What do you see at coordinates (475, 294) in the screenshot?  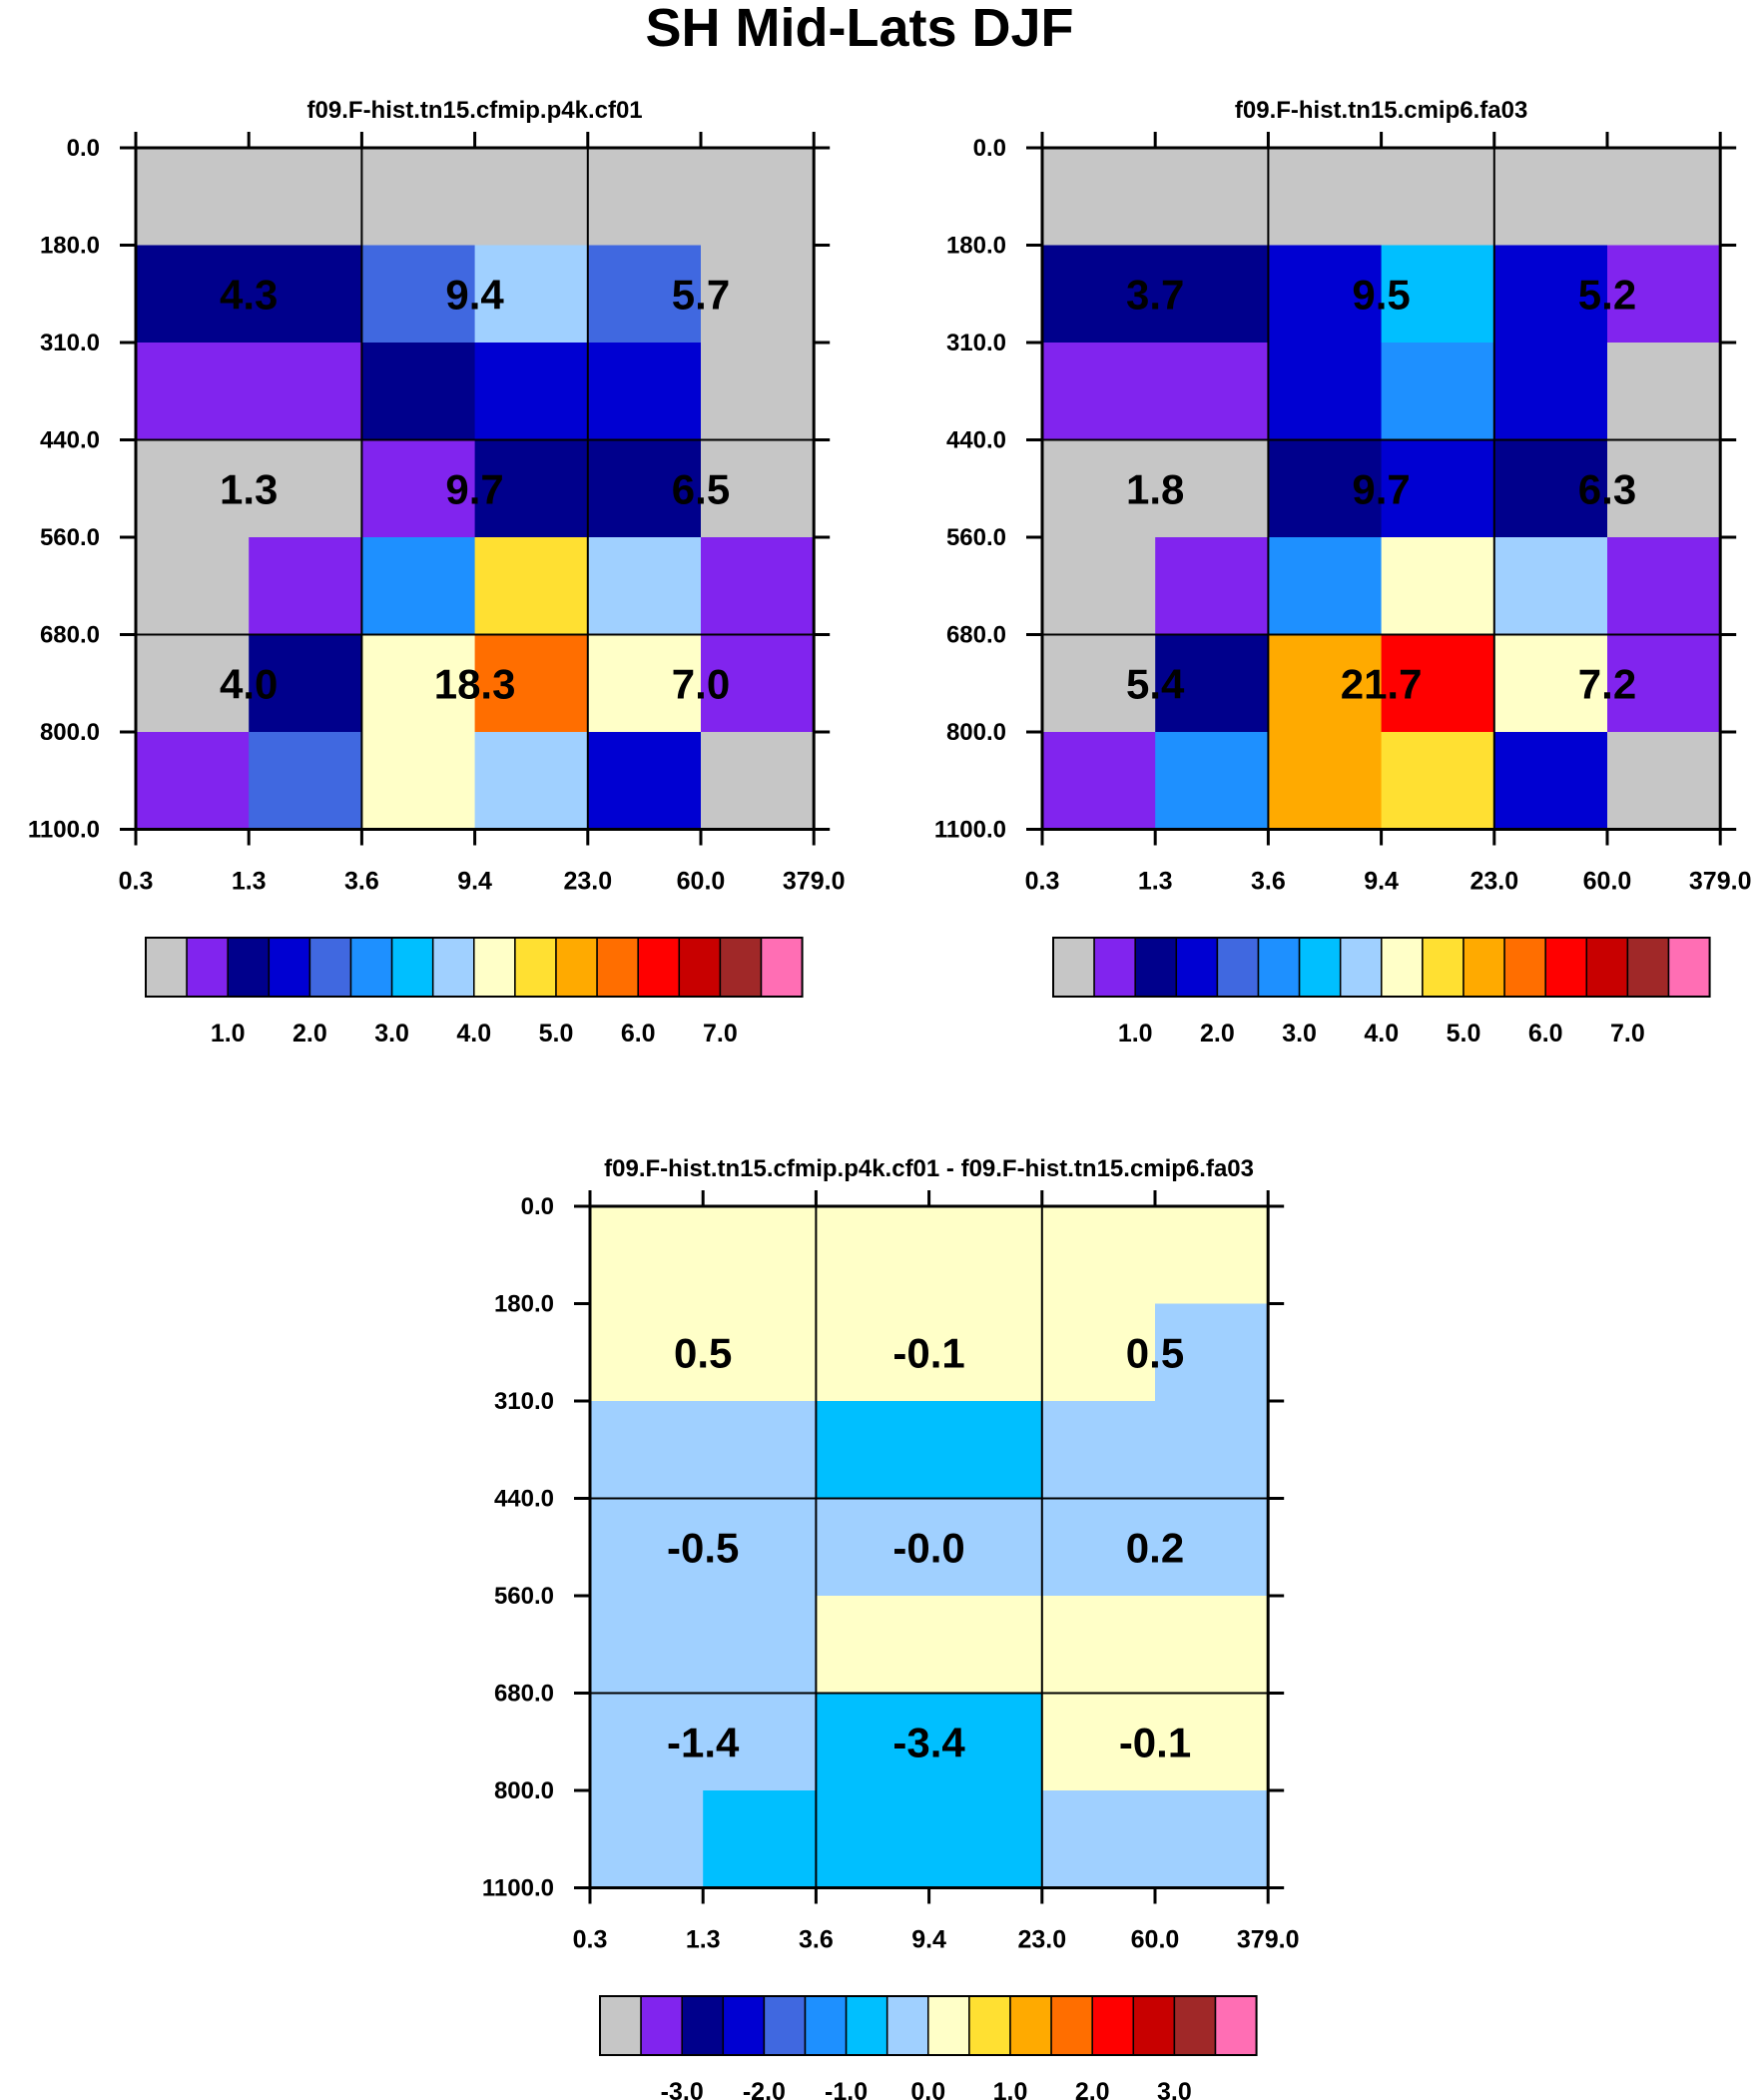 I see `box-value-label: 9.4` at bounding box center [475, 294].